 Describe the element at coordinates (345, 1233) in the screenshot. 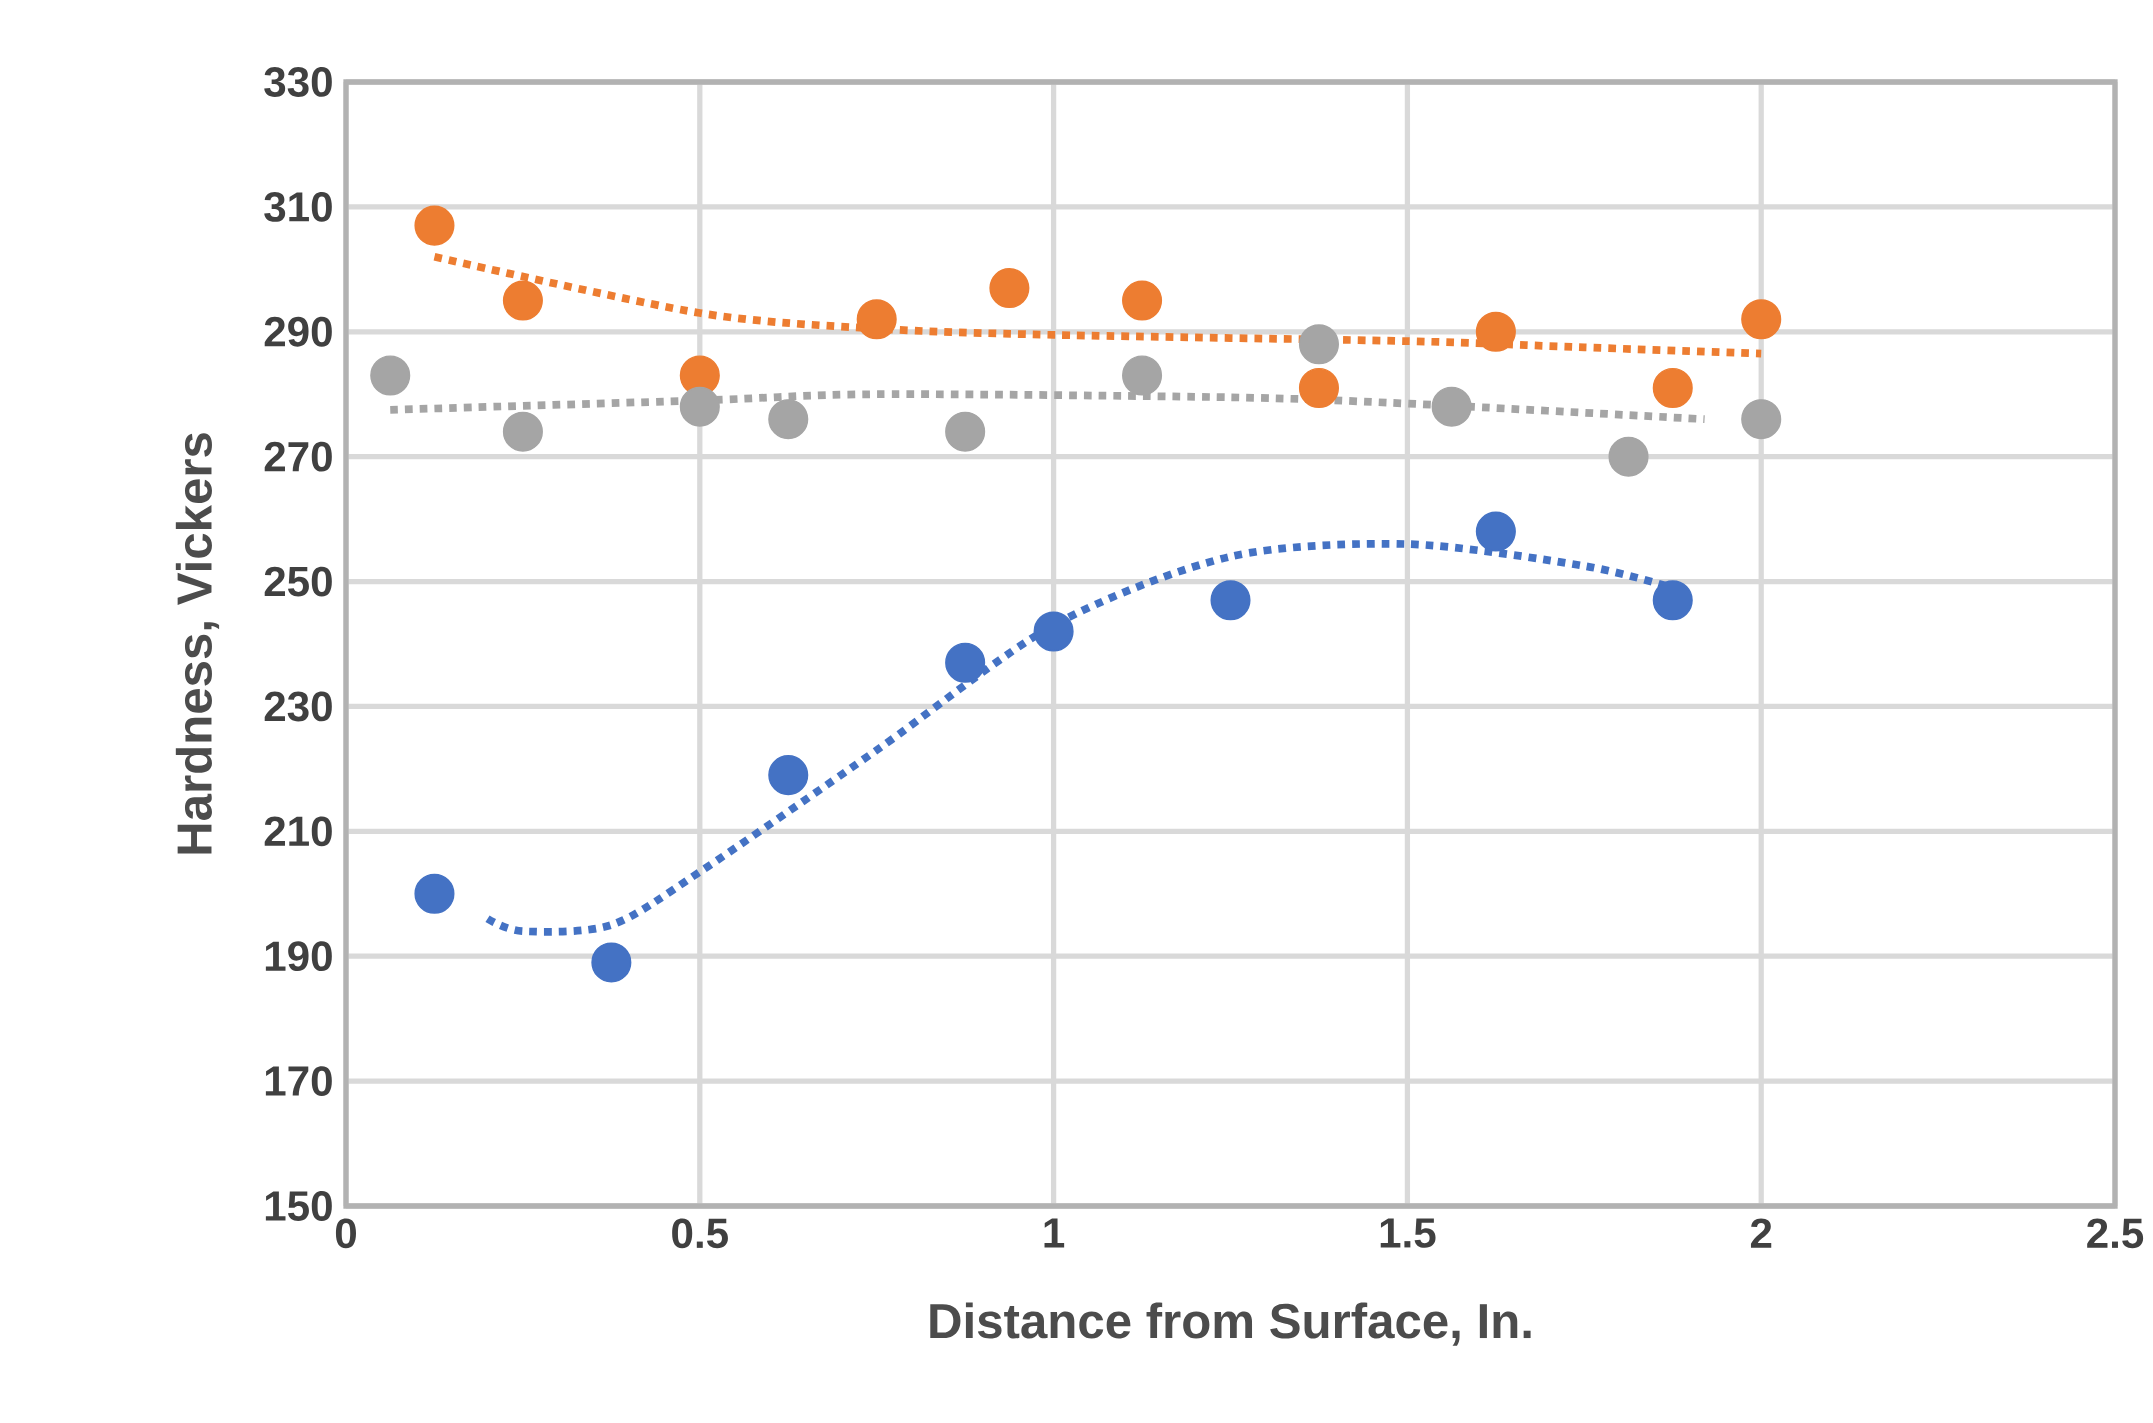

I see `x-tick-label: 0` at that location.